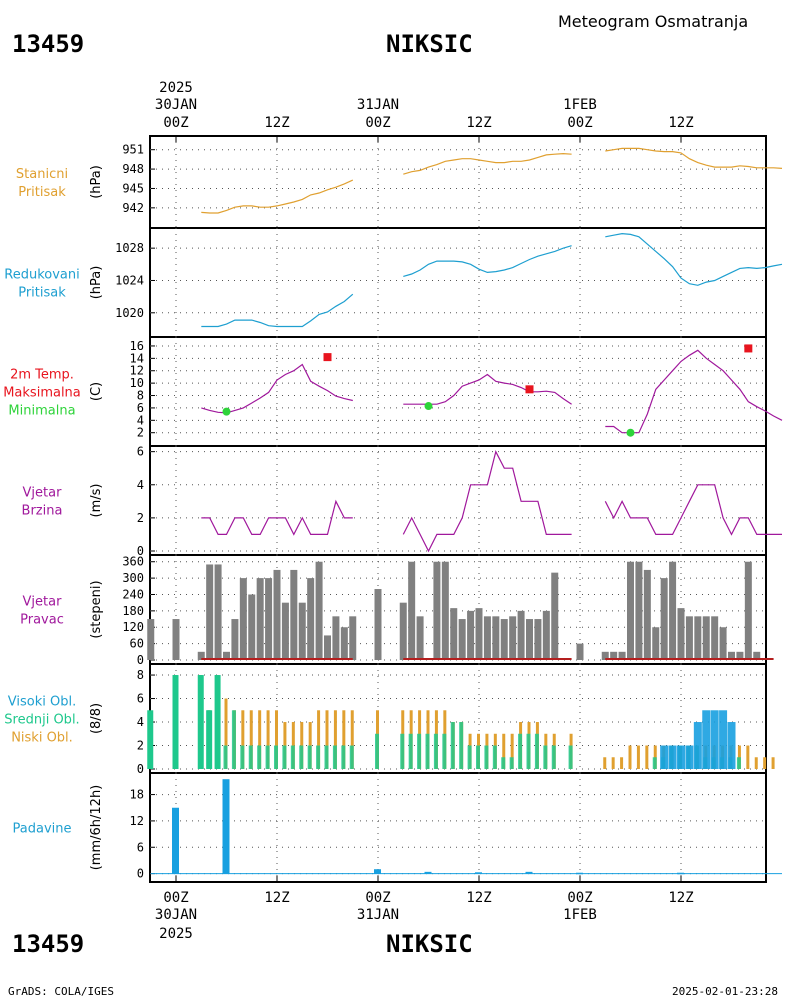 The width and height of the screenshot is (800, 1000). I want to click on y-tick-label: 948, so click(133, 169).